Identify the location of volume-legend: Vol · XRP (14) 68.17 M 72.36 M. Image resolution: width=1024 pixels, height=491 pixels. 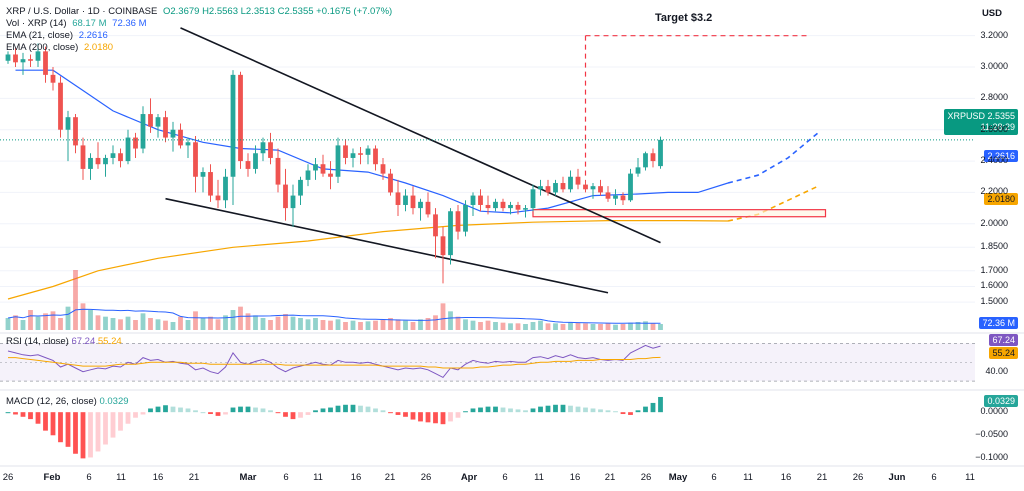
(76, 24).